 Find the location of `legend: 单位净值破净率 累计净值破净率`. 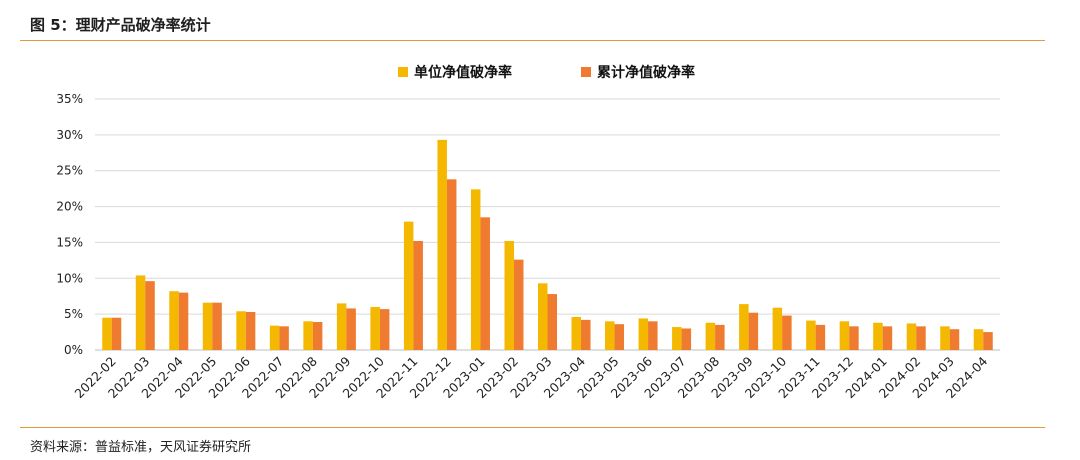

legend: 单位净值破净率 累计净值破净率 is located at coordinates (546, 72).